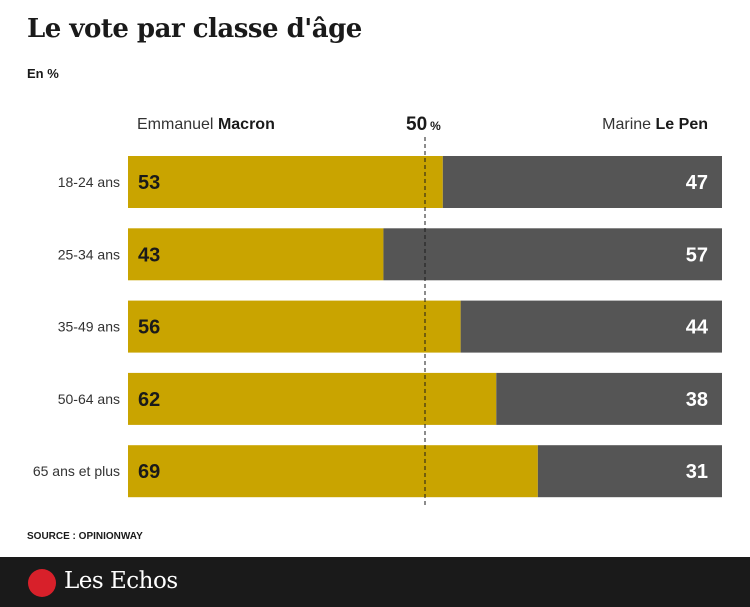 This screenshot has height=607, width=750. What do you see at coordinates (697, 183) in the screenshot?
I see `value-label-lepen: 47` at bounding box center [697, 183].